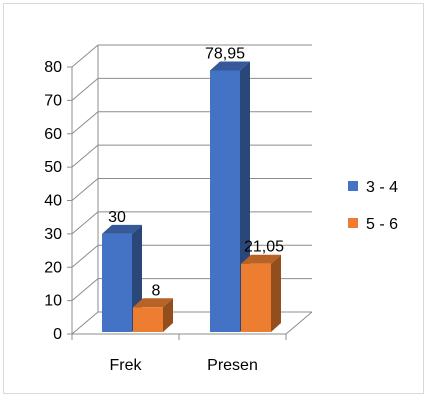 This screenshot has height=398, width=429. I want to click on y-tick-label-1: 10, so click(53, 301).